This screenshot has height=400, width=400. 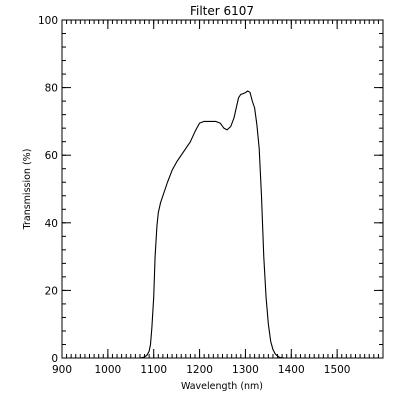 I want to click on y-tick-label: 40, so click(x=51, y=224).